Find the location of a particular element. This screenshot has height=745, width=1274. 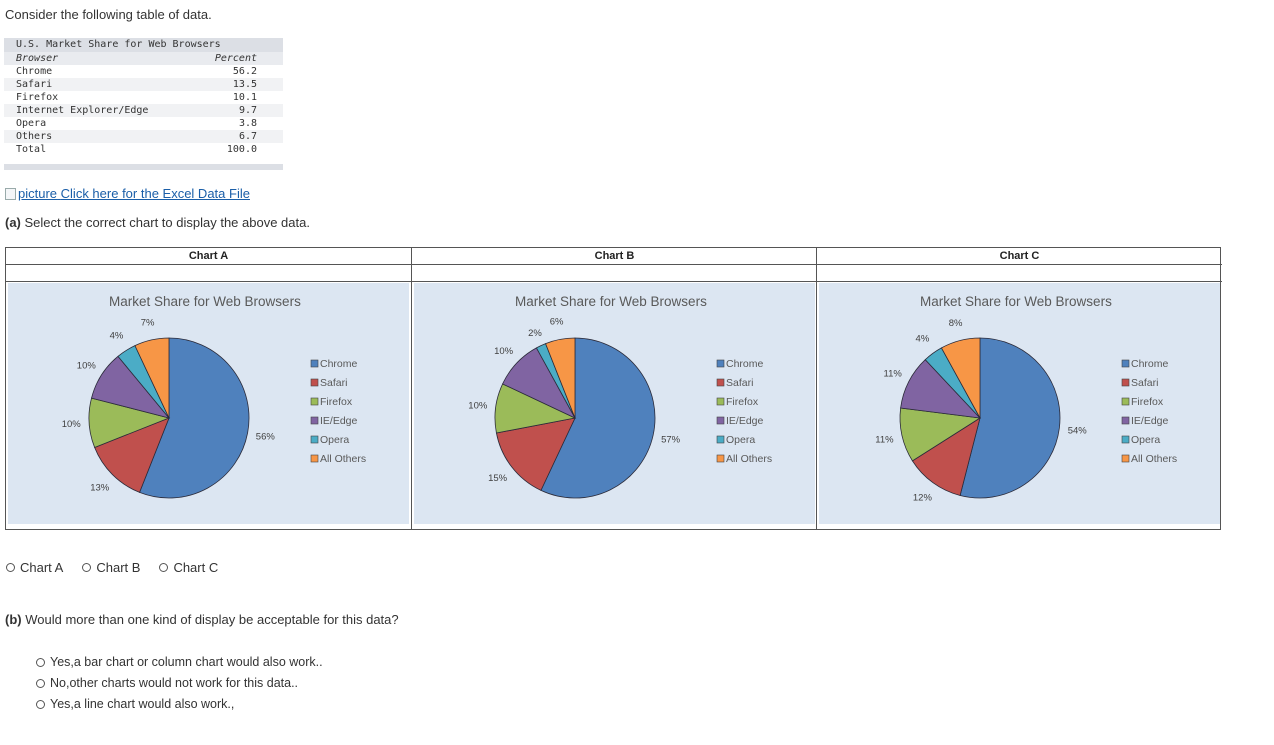

cell-browser: Opera is located at coordinates (31, 123).